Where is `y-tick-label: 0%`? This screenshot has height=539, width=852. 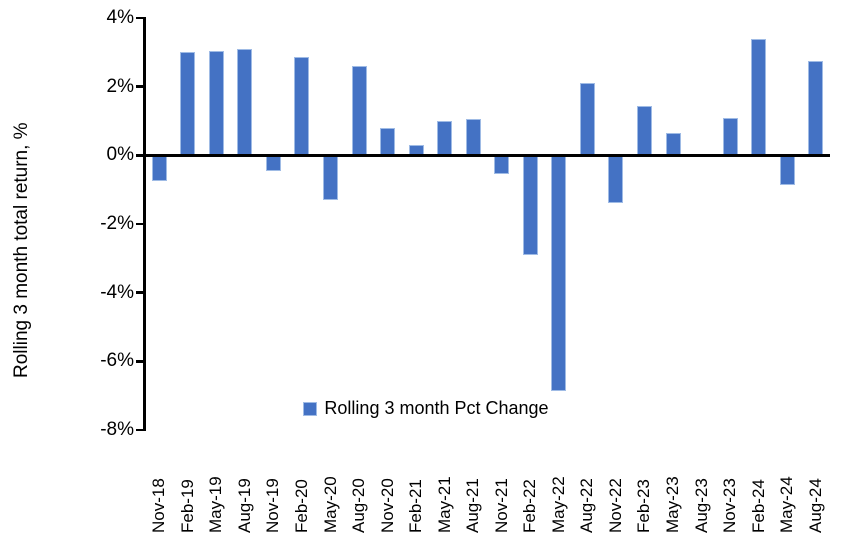 y-tick-label: 0% is located at coordinates (120, 155).